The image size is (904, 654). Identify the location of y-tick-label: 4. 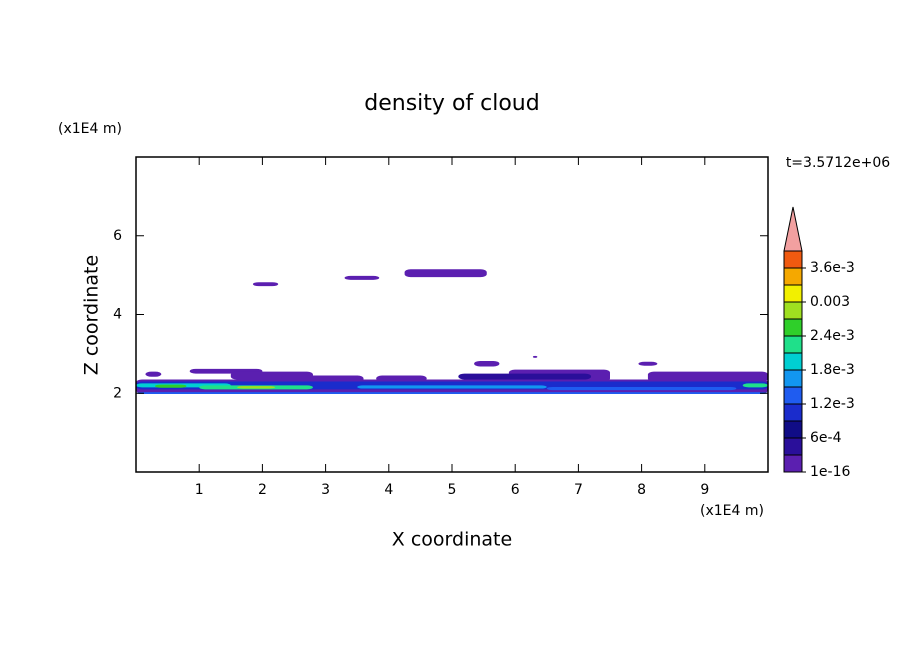
(117, 315).